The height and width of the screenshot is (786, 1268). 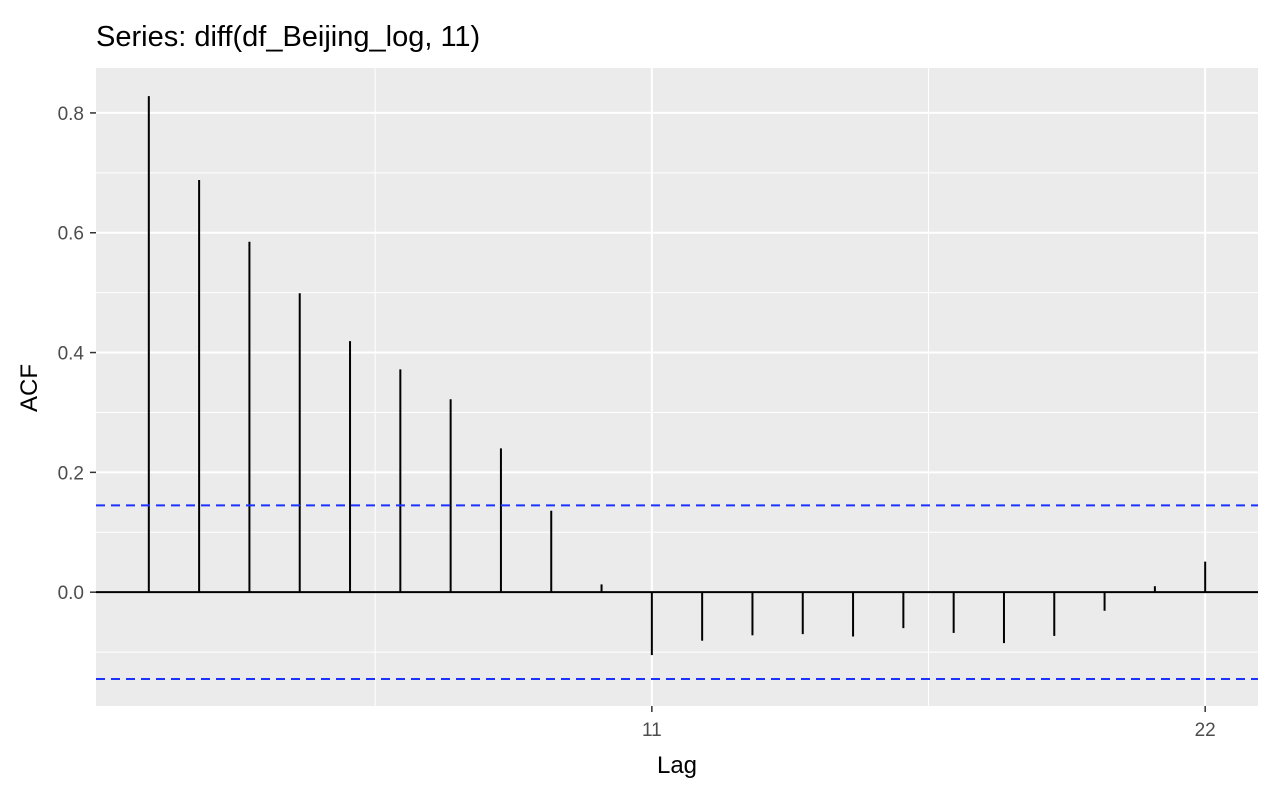 What do you see at coordinates (677, 765) in the screenshot?
I see `x-axis-title: Lag` at bounding box center [677, 765].